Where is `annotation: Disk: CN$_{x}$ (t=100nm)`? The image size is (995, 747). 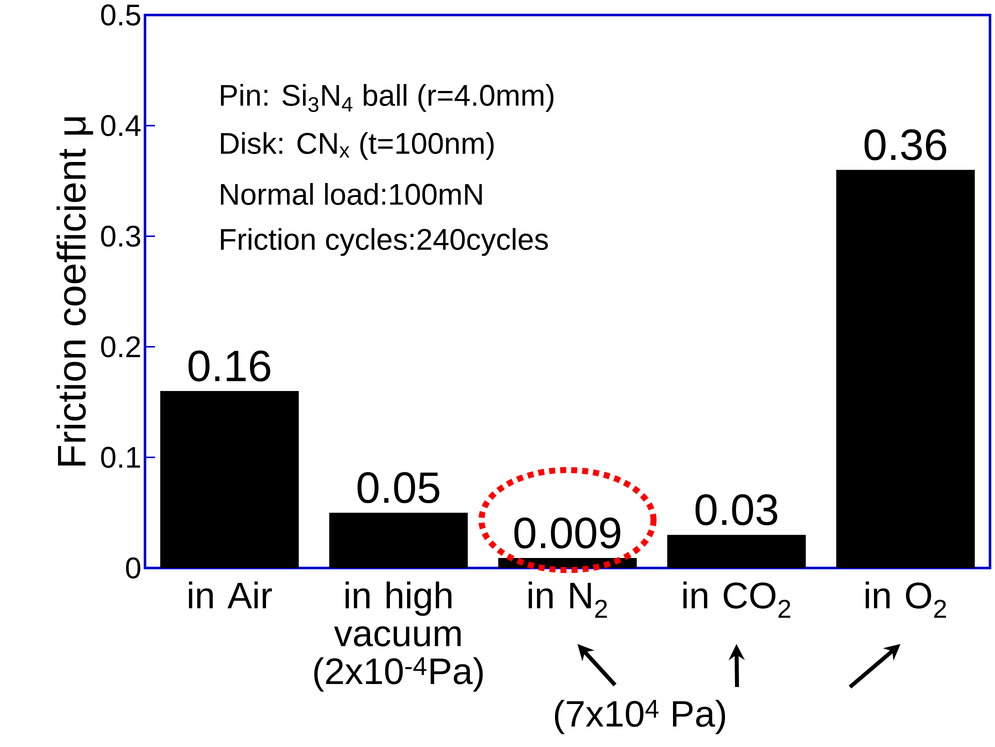
annotation: Disk: CN$_{x}$ (t=100nm) is located at coordinates (357, 146).